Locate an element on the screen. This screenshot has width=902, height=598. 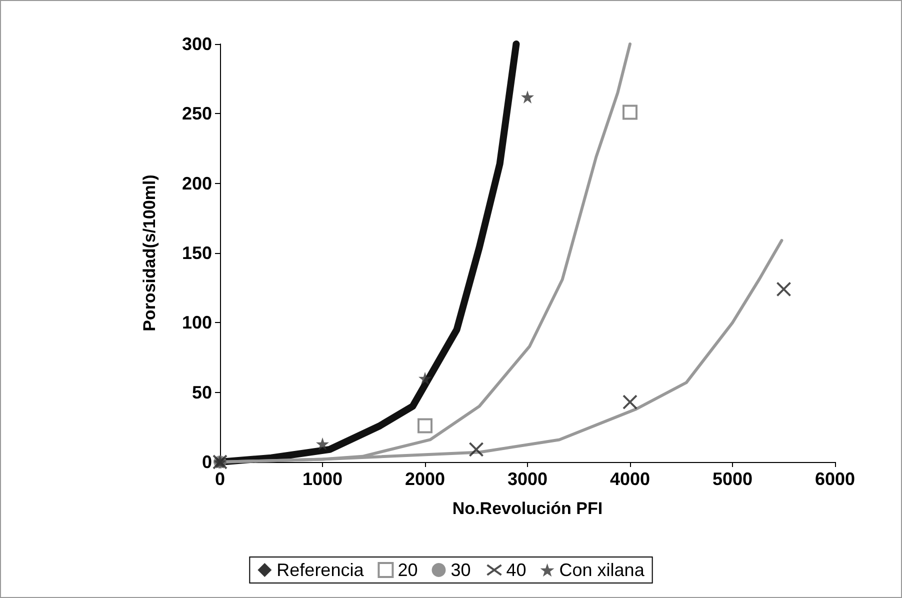
y-tick-label: 100 is located at coordinates (197, 322).